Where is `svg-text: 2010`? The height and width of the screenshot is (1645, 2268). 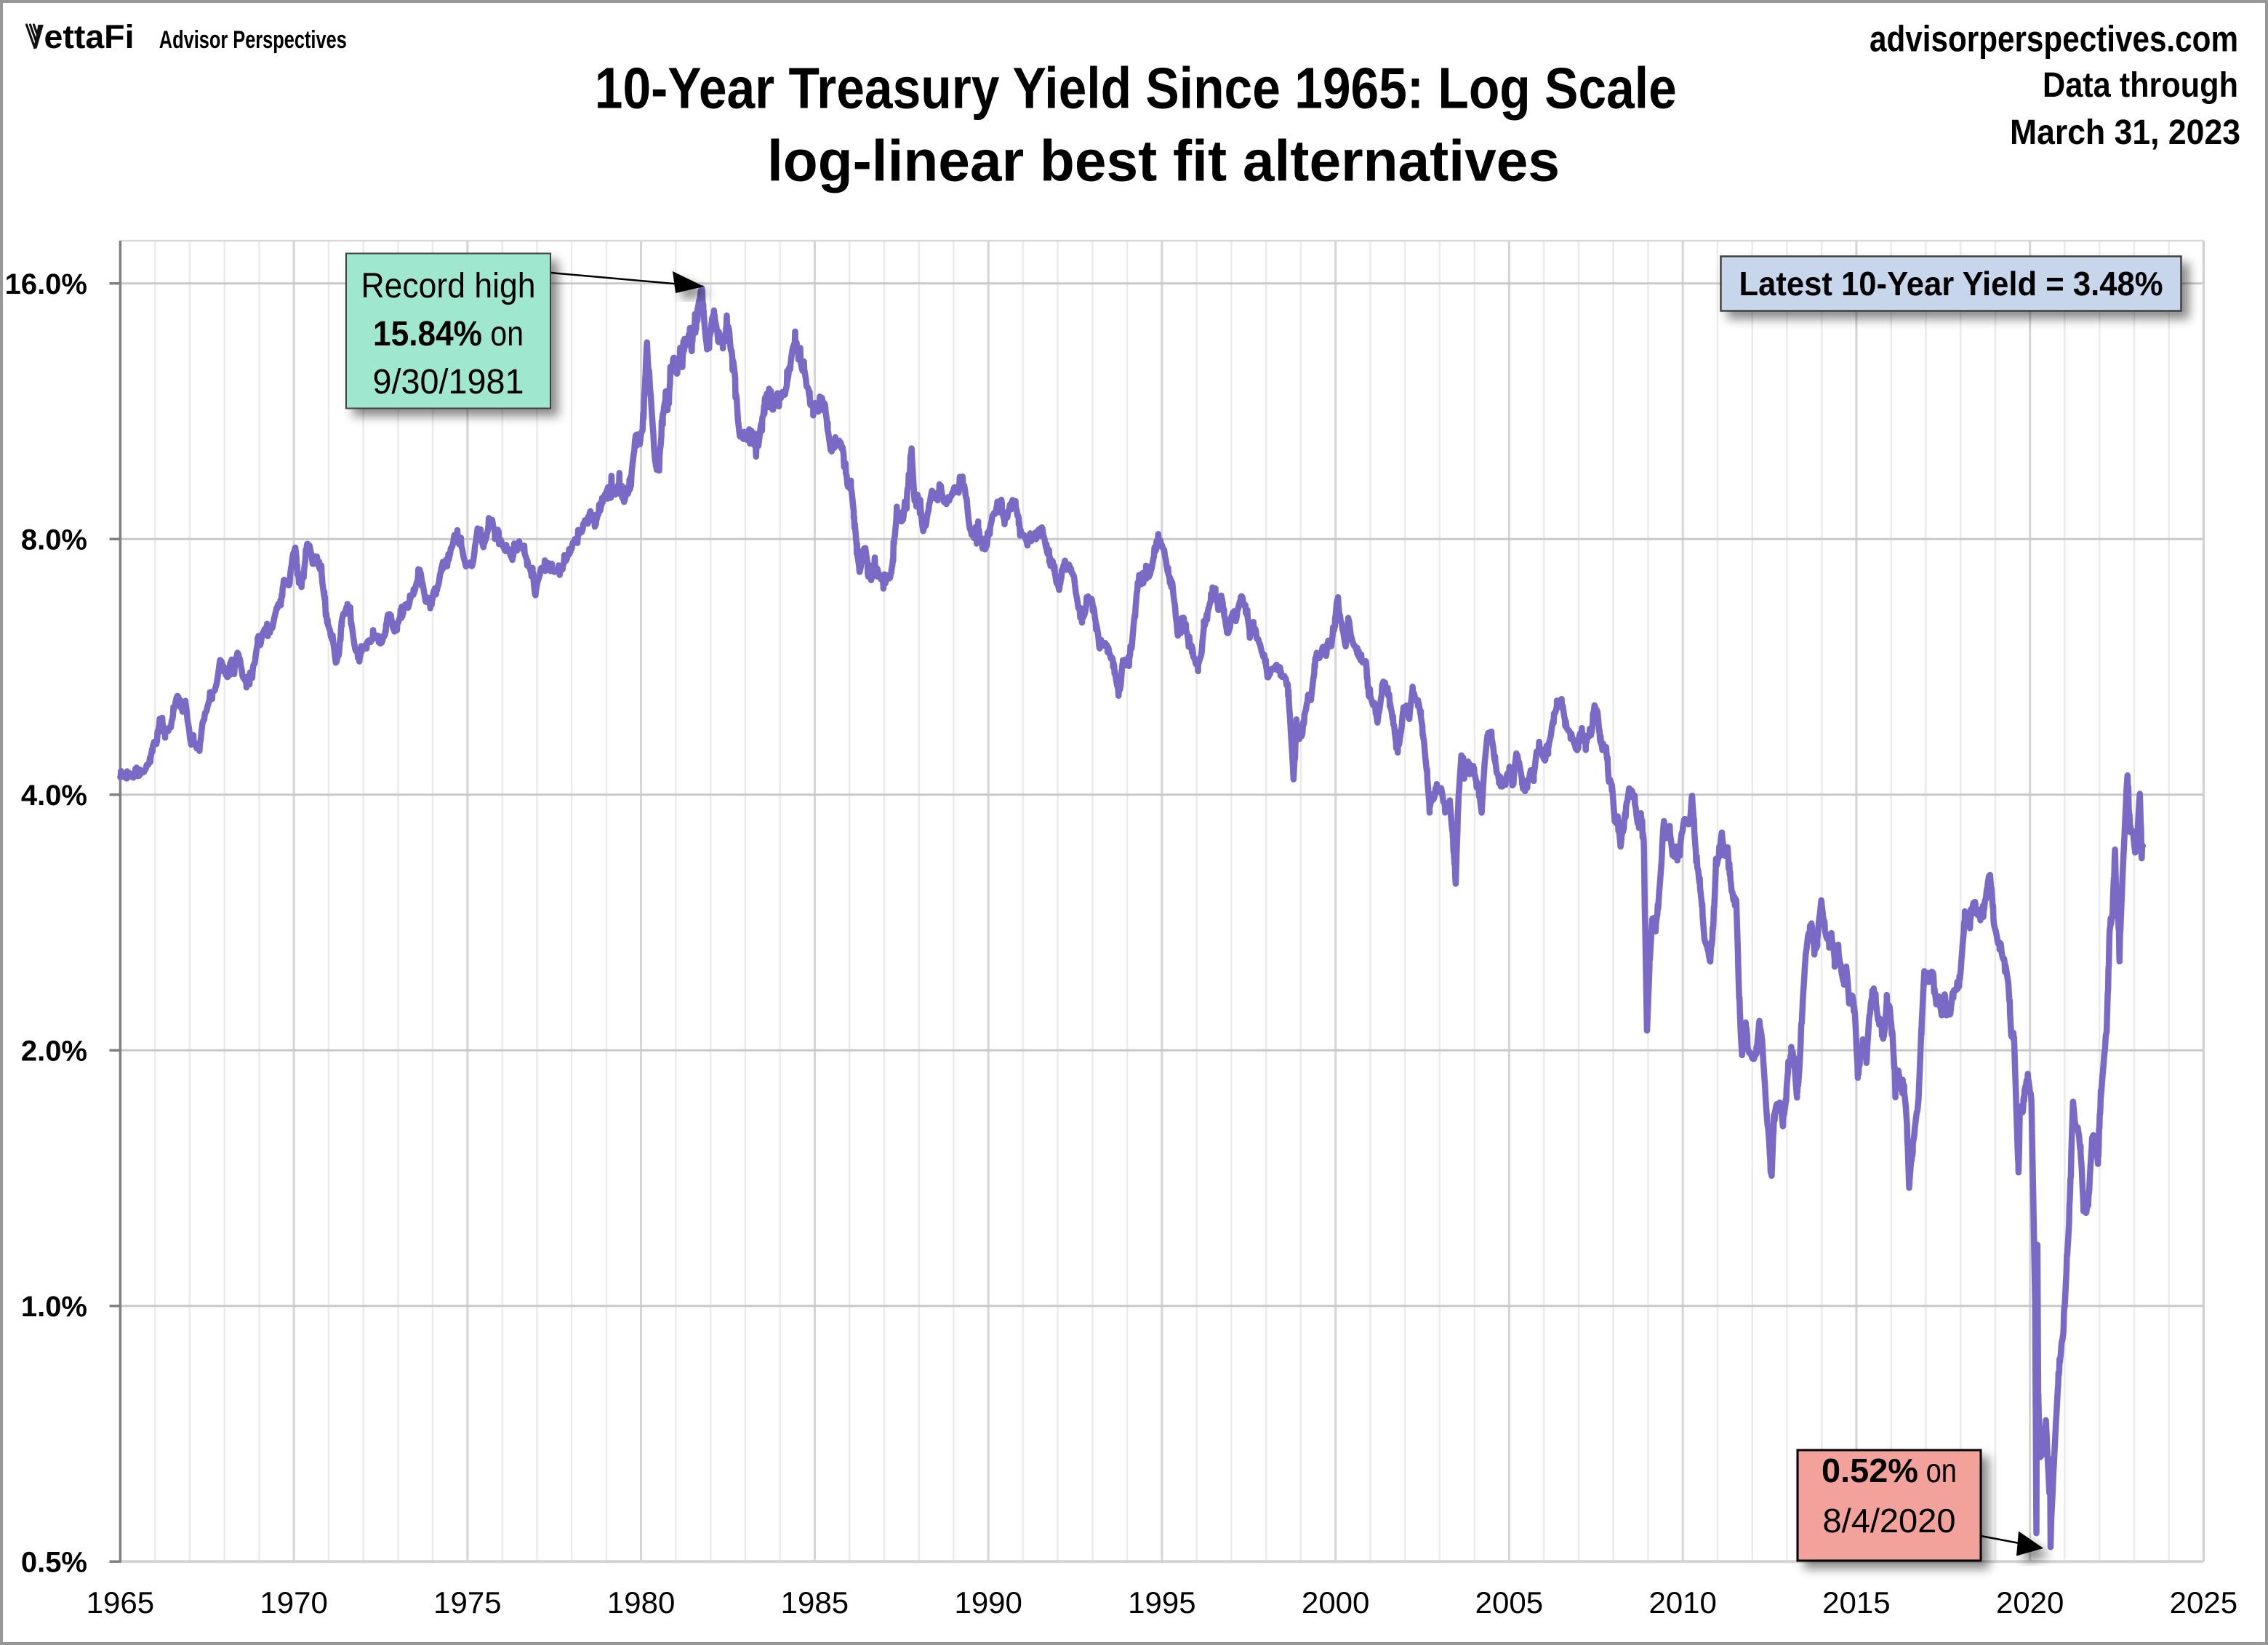
svg-text: 2010 is located at coordinates (1682, 1602).